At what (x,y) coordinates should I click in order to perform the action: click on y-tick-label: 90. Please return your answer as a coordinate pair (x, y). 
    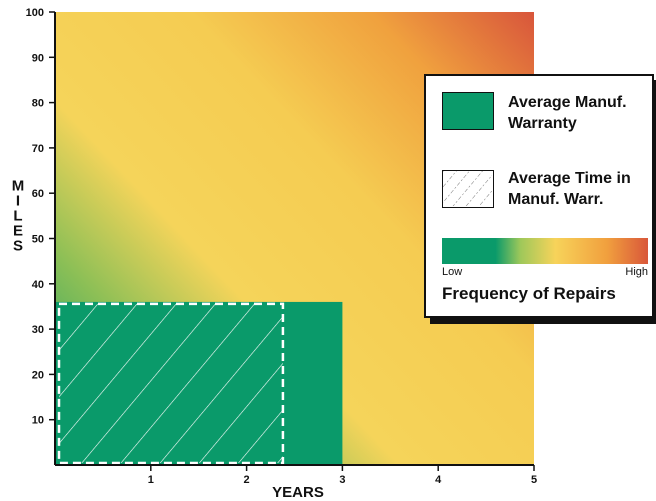
    Looking at the image, I should click on (38, 58).